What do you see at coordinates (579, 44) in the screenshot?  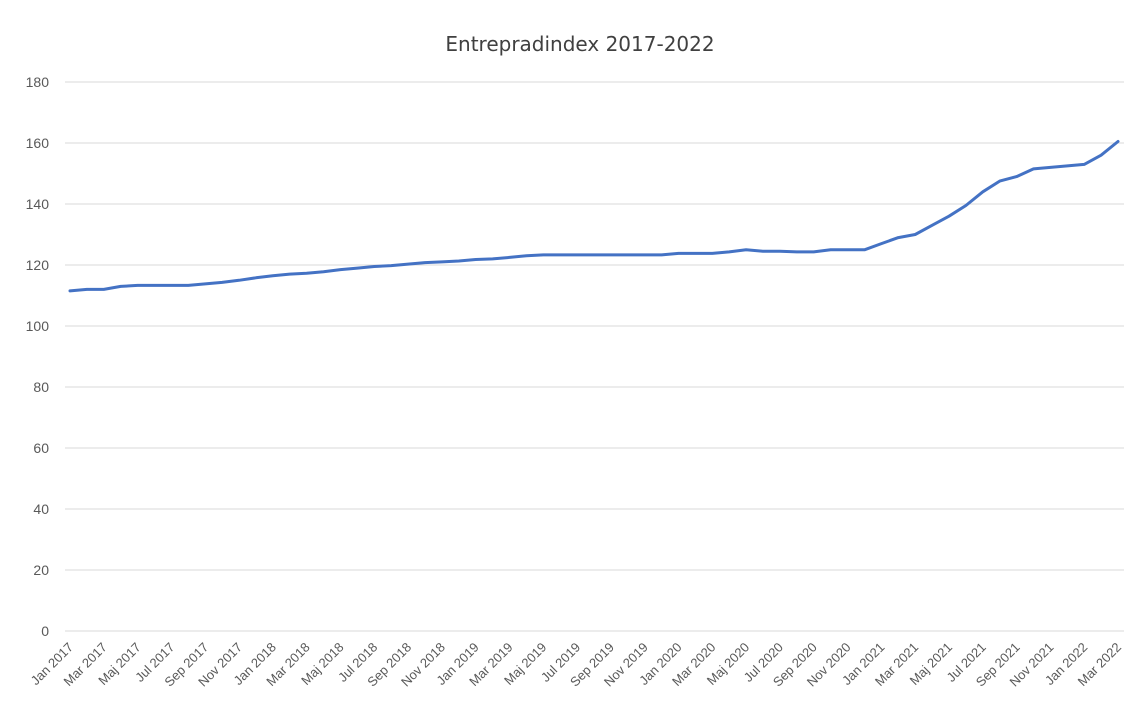 I see `chart-title: Entrepradindex 2017-2022` at bounding box center [579, 44].